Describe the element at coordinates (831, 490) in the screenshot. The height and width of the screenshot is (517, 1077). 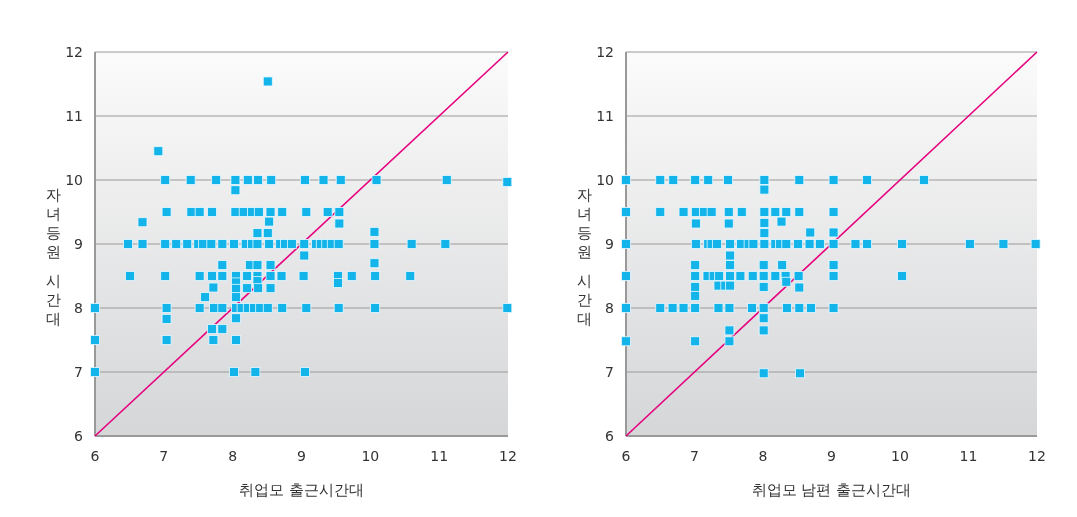
I see `x-axis-title: 취업모 남편 출근시간대` at that location.